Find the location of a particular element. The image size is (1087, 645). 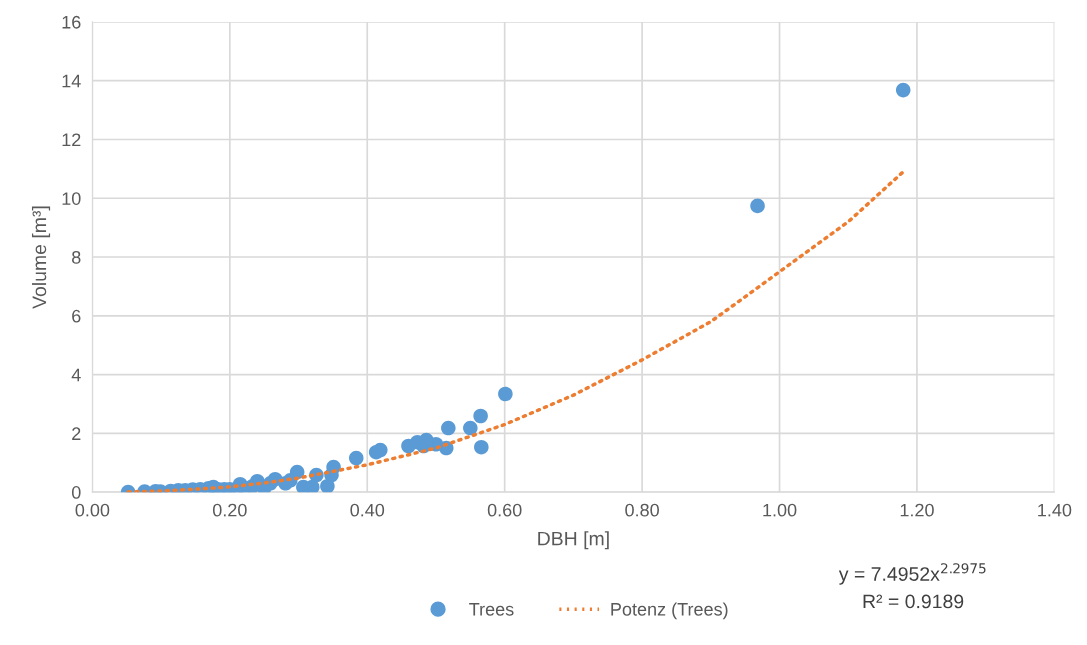

legend-label: Trees is located at coordinates (491, 609).